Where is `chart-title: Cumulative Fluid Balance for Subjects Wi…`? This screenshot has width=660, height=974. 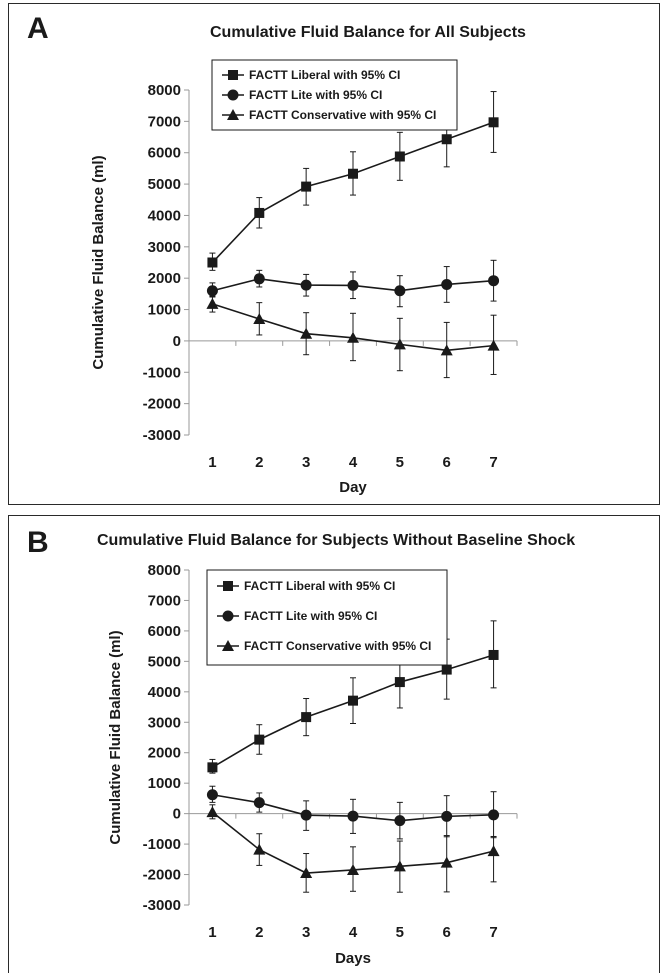
chart-title: Cumulative Fluid Balance for Subjects Wi… is located at coordinates (336, 540).